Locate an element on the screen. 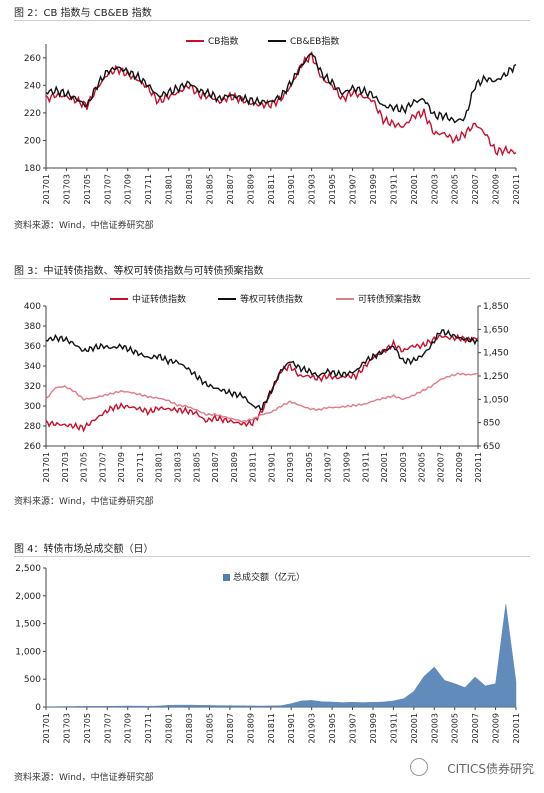 The height and width of the screenshot is (793, 544). y-tick-label: 280 is located at coordinates (32, 427).